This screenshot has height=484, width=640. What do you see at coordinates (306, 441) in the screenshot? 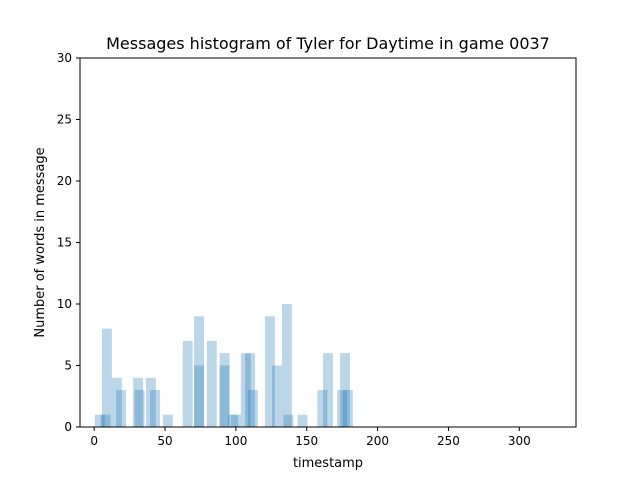
I see `x-tick-label: 150` at bounding box center [306, 441].